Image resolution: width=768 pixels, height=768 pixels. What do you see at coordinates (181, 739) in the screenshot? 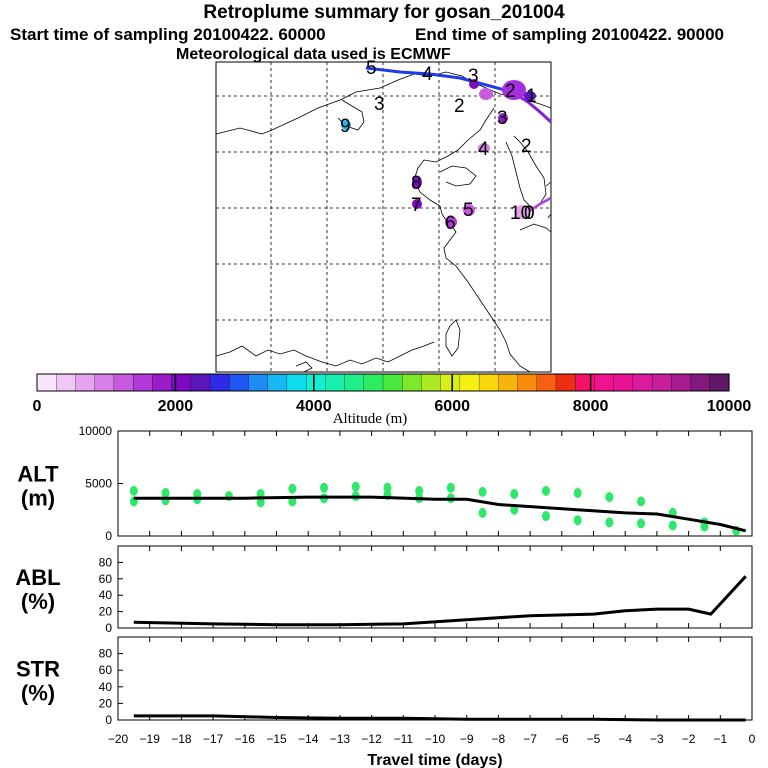
I see `x-tick-label: −18` at bounding box center [181, 739].